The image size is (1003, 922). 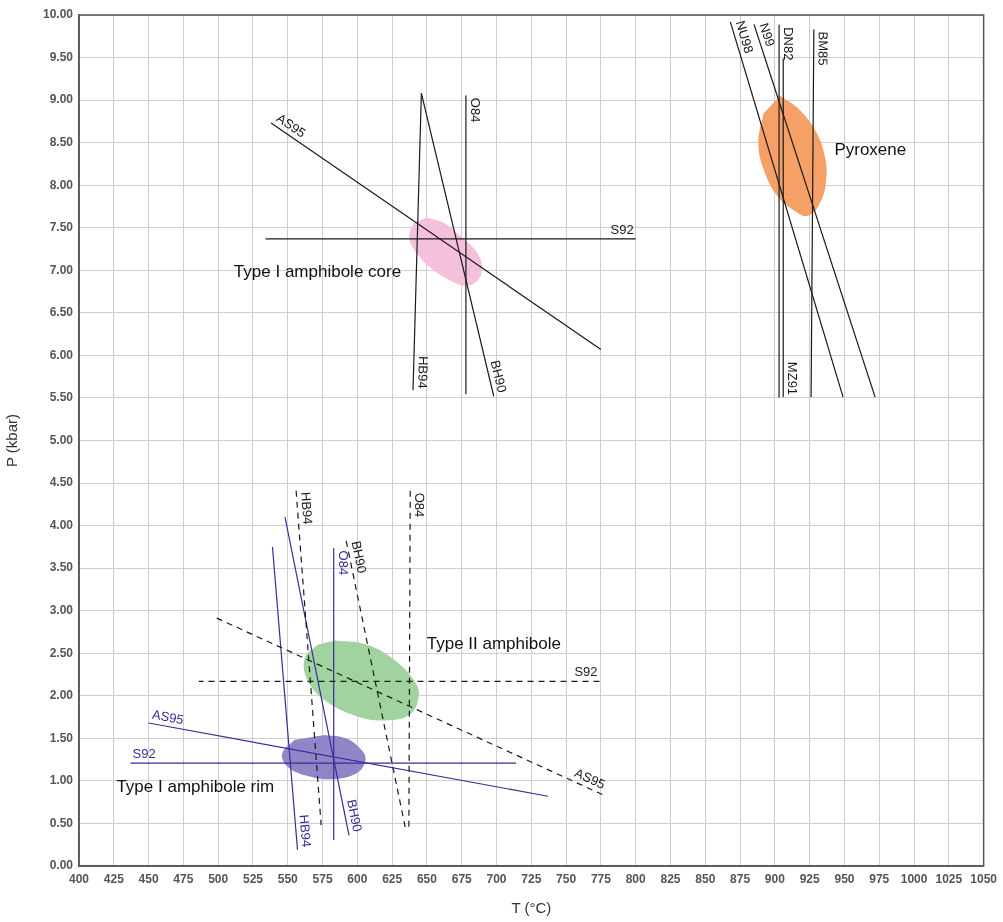 What do you see at coordinates (61, 780) in the screenshot?
I see `y-tick-label: 1.00` at bounding box center [61, 780].